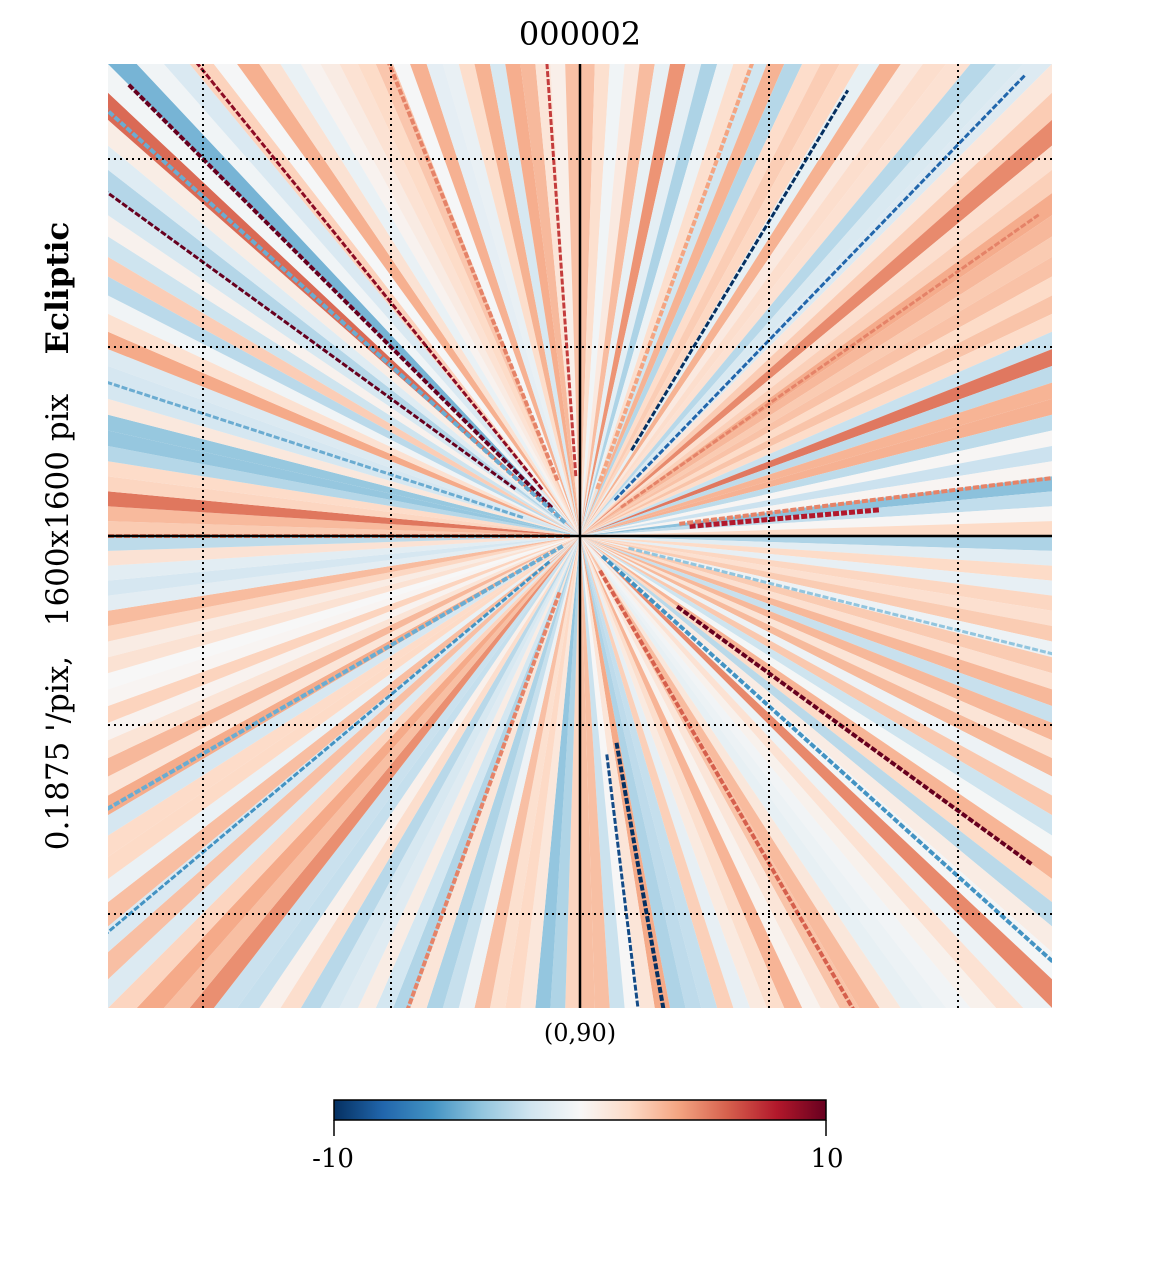  Describe the element at coordinates (580, 34) in the screenshot. I see `chart-title: 000002` at that location.